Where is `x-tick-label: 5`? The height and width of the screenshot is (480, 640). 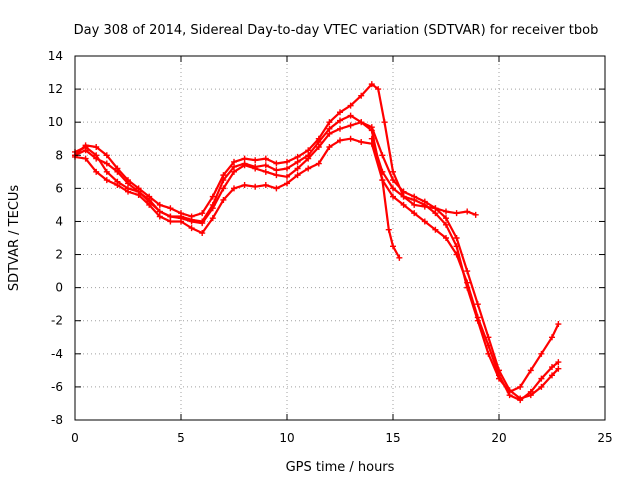 x-tick-label: 5 is located at coordinates (181, 438).